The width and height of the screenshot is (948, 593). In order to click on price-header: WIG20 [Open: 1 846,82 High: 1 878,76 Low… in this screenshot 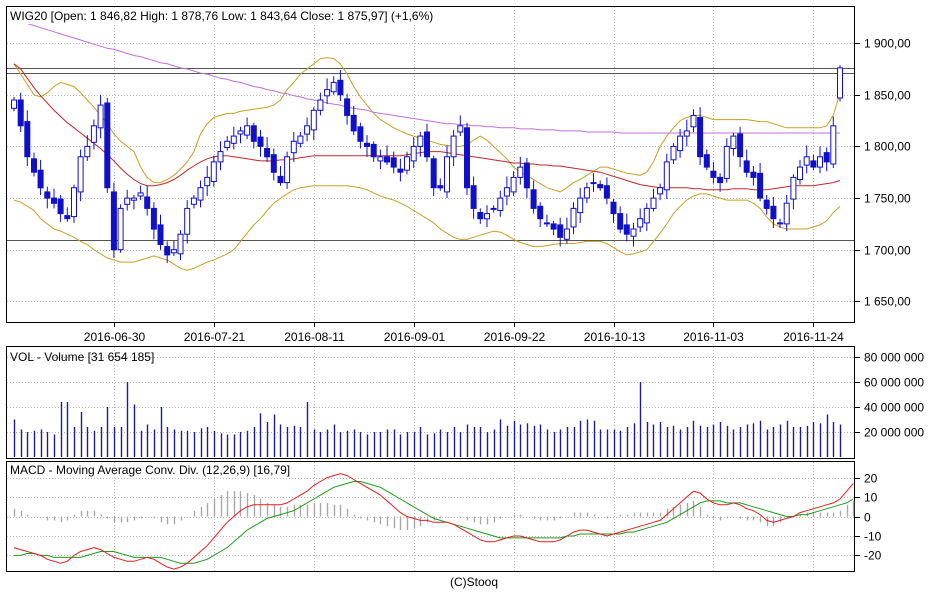, I will do `click(221, 16)`.